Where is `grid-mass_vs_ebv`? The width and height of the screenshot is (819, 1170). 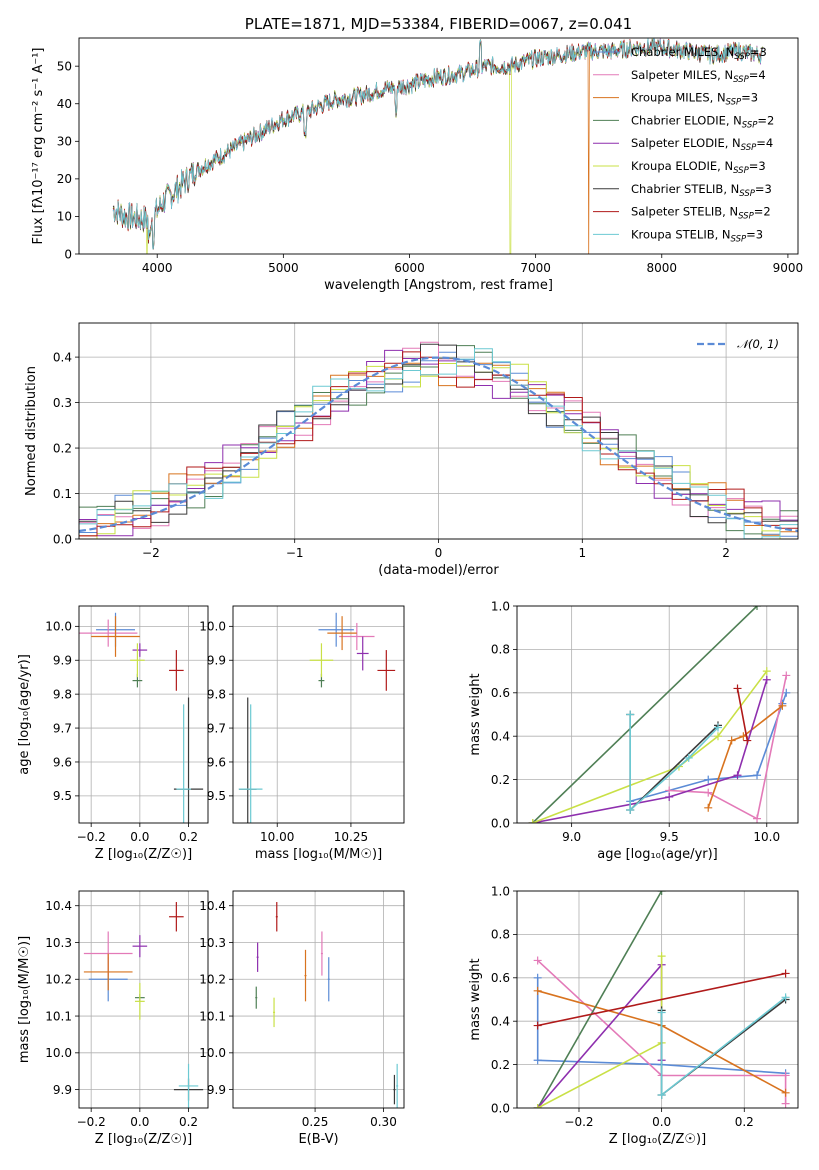
grid-mass_vs_ebv is located at coordinates (318, 999).